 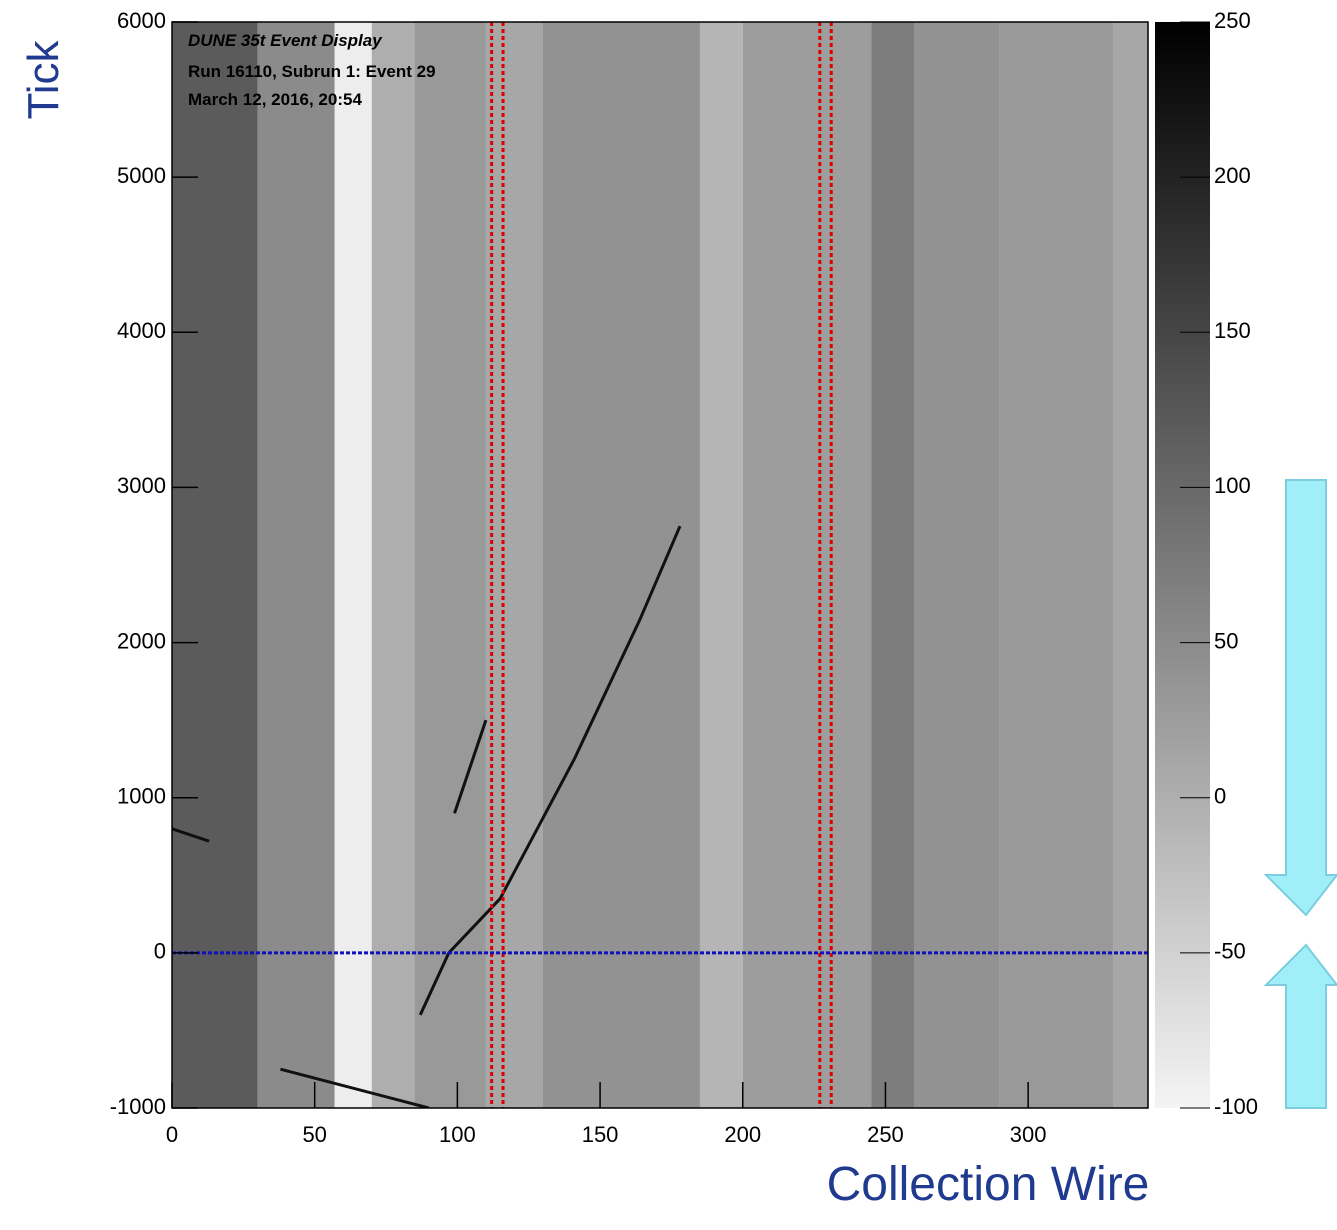 What do you see at coordinates (885, 1134) in the screenshot?
I see `x-tick-label: 250` at bounding box center [885, 1134].